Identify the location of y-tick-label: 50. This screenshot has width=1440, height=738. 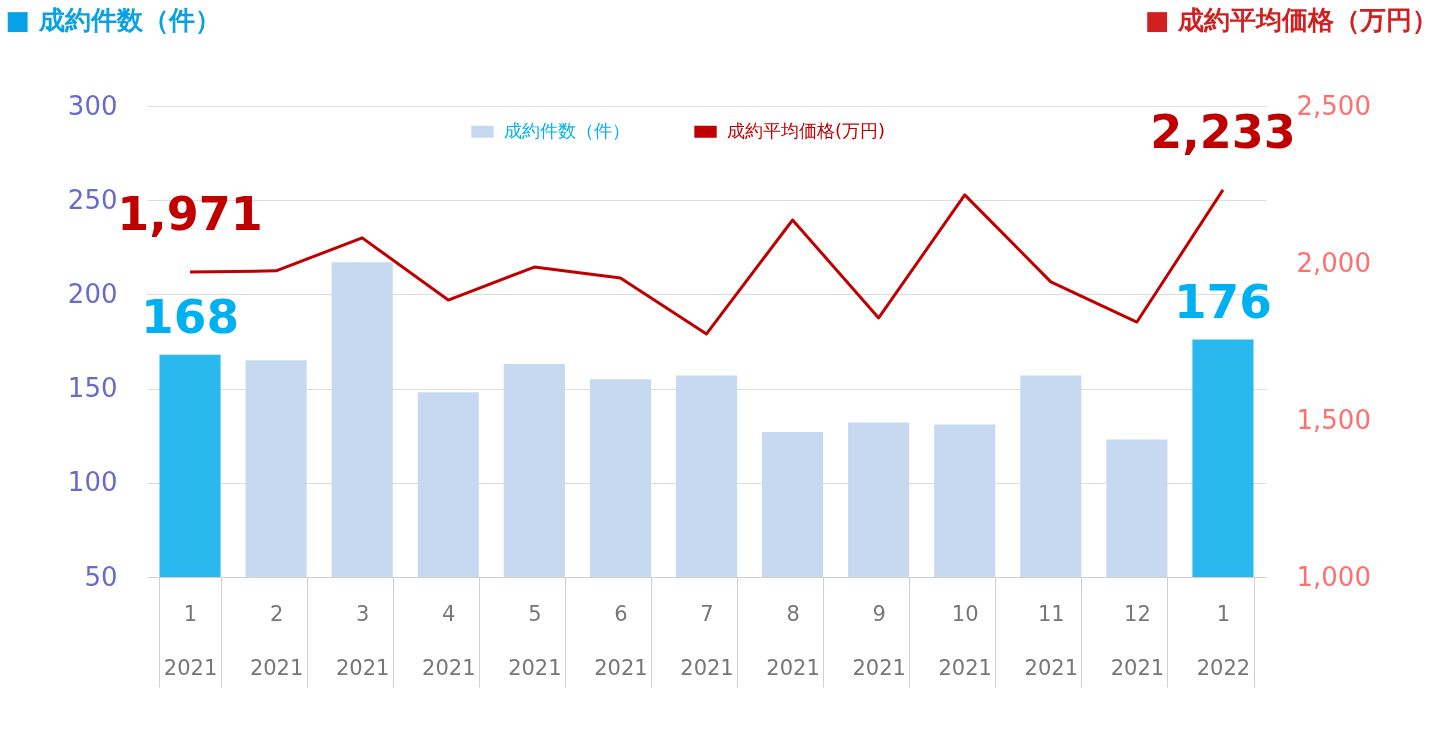
(101, 576).